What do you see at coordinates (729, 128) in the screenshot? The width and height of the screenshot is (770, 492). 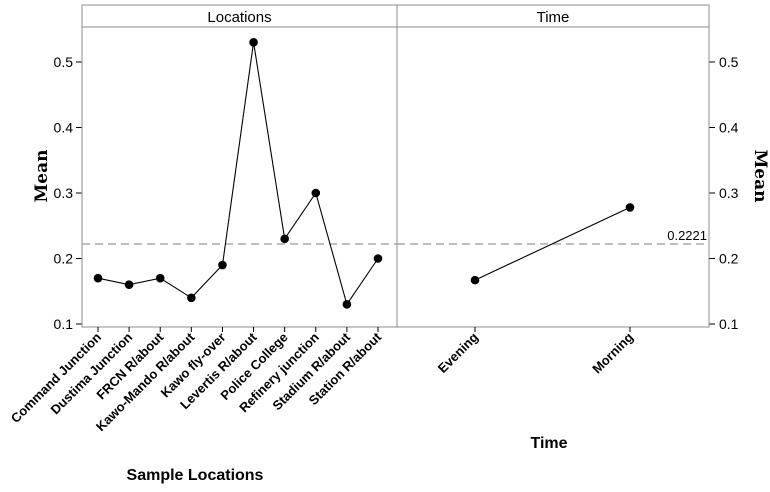 I see `y-tick-label-right: 0.4` at bounding box center [729, 128].